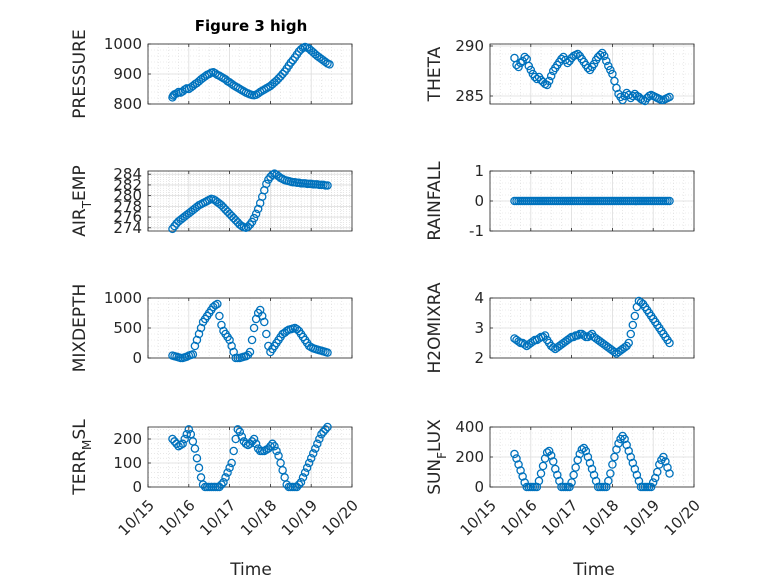 The image size is (778, 583). What do you see at coordinates (479, 328) in the screenshot?
I see `y-tick-label: 3` at bounding box center [479, 328].